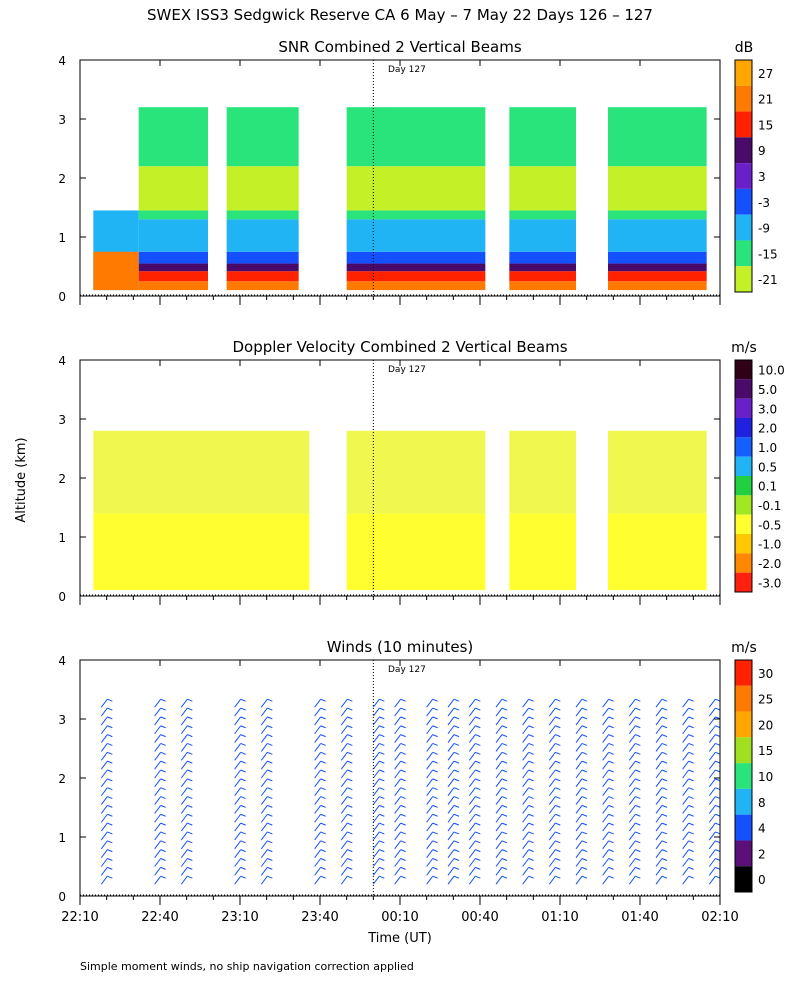 This screenshot has width=800, height=1000. What do you see at coordinates (319, 917) in the screenshot?
I see `x-tick-label: 23:40` at bounding box center [319, 917].